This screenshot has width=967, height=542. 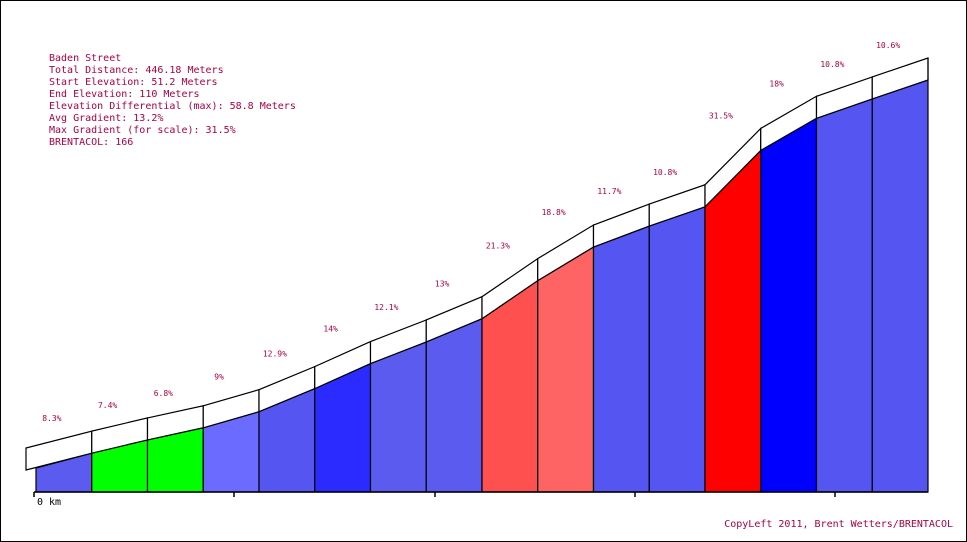 I want to click on grade-label: 13%, so click(x=442, y=284).